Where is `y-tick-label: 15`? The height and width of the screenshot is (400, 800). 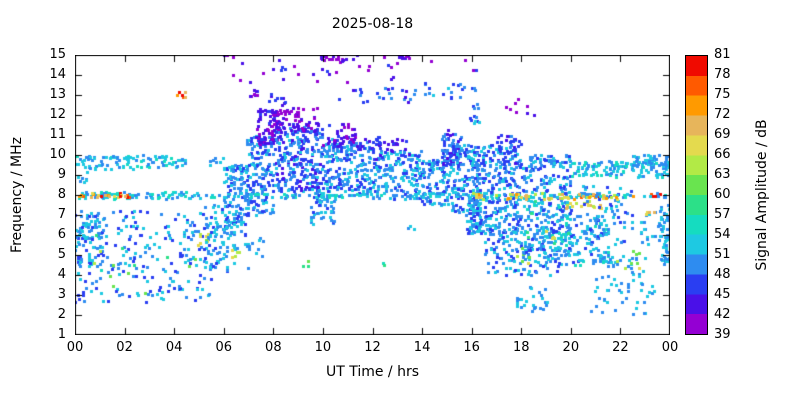
y-tick-label: 15 is located at coordinates (57, 54).